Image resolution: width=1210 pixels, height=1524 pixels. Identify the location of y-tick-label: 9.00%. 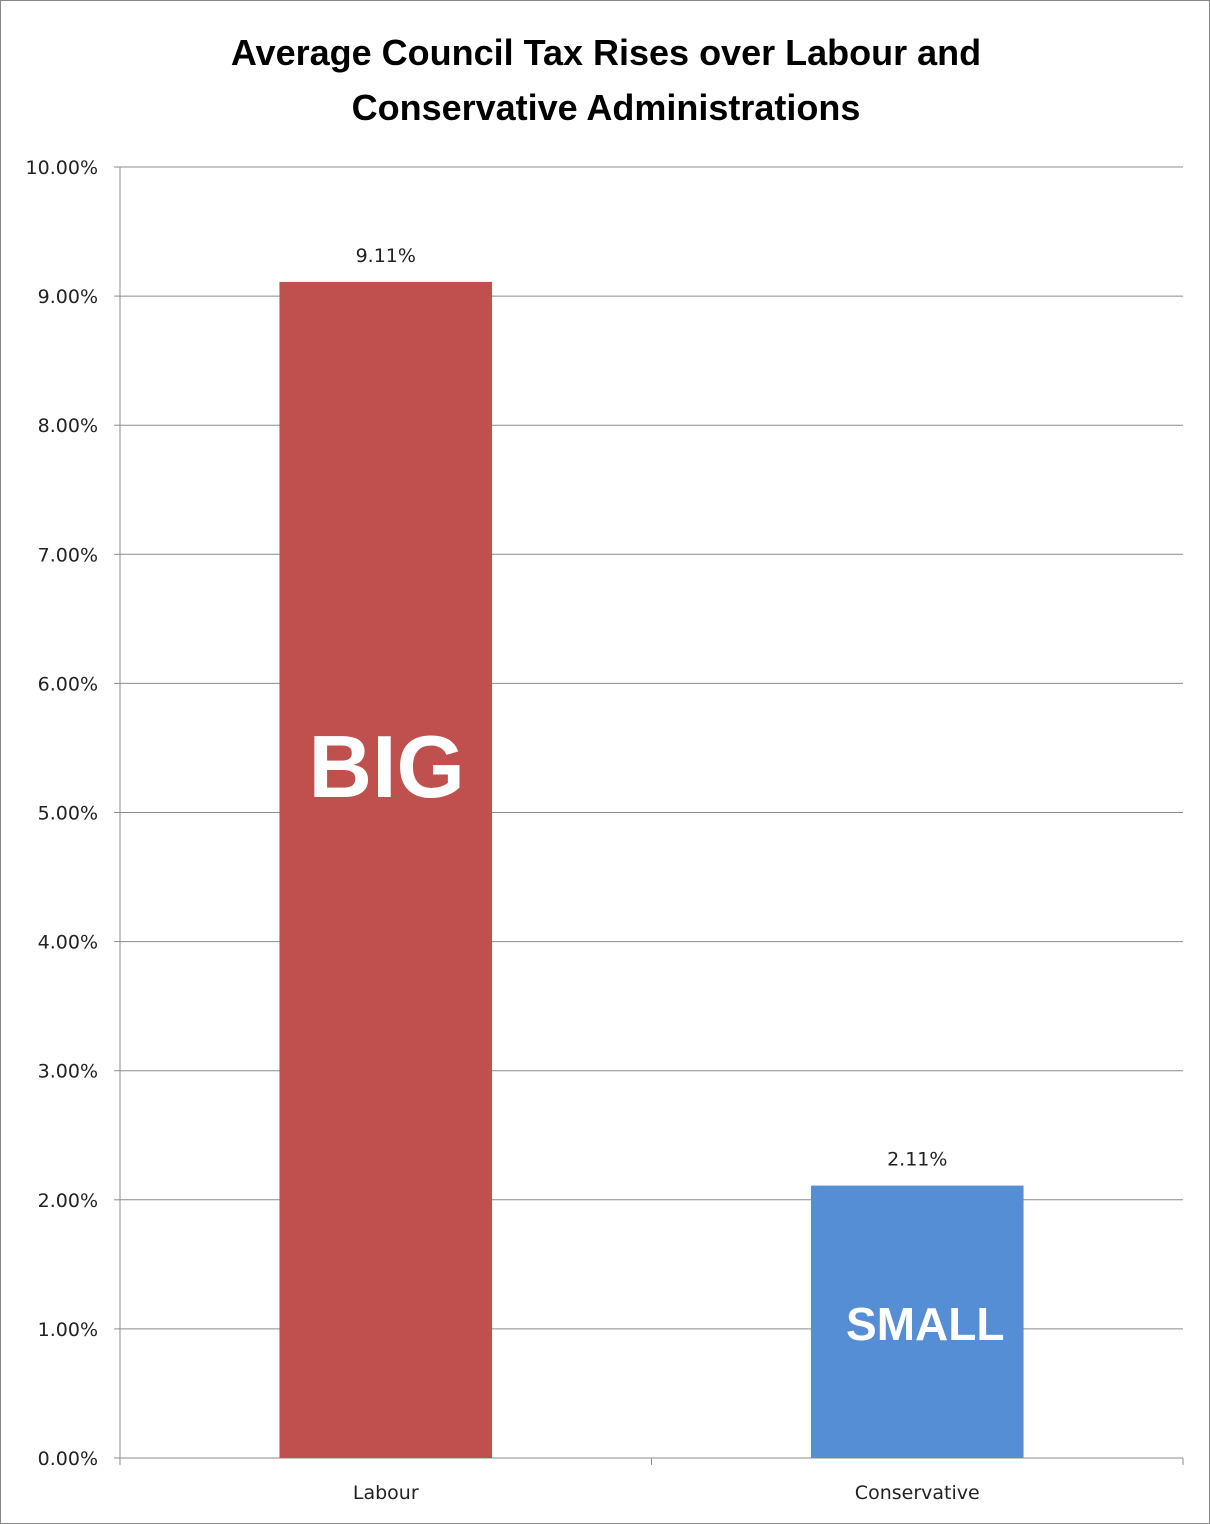
(68, 297).